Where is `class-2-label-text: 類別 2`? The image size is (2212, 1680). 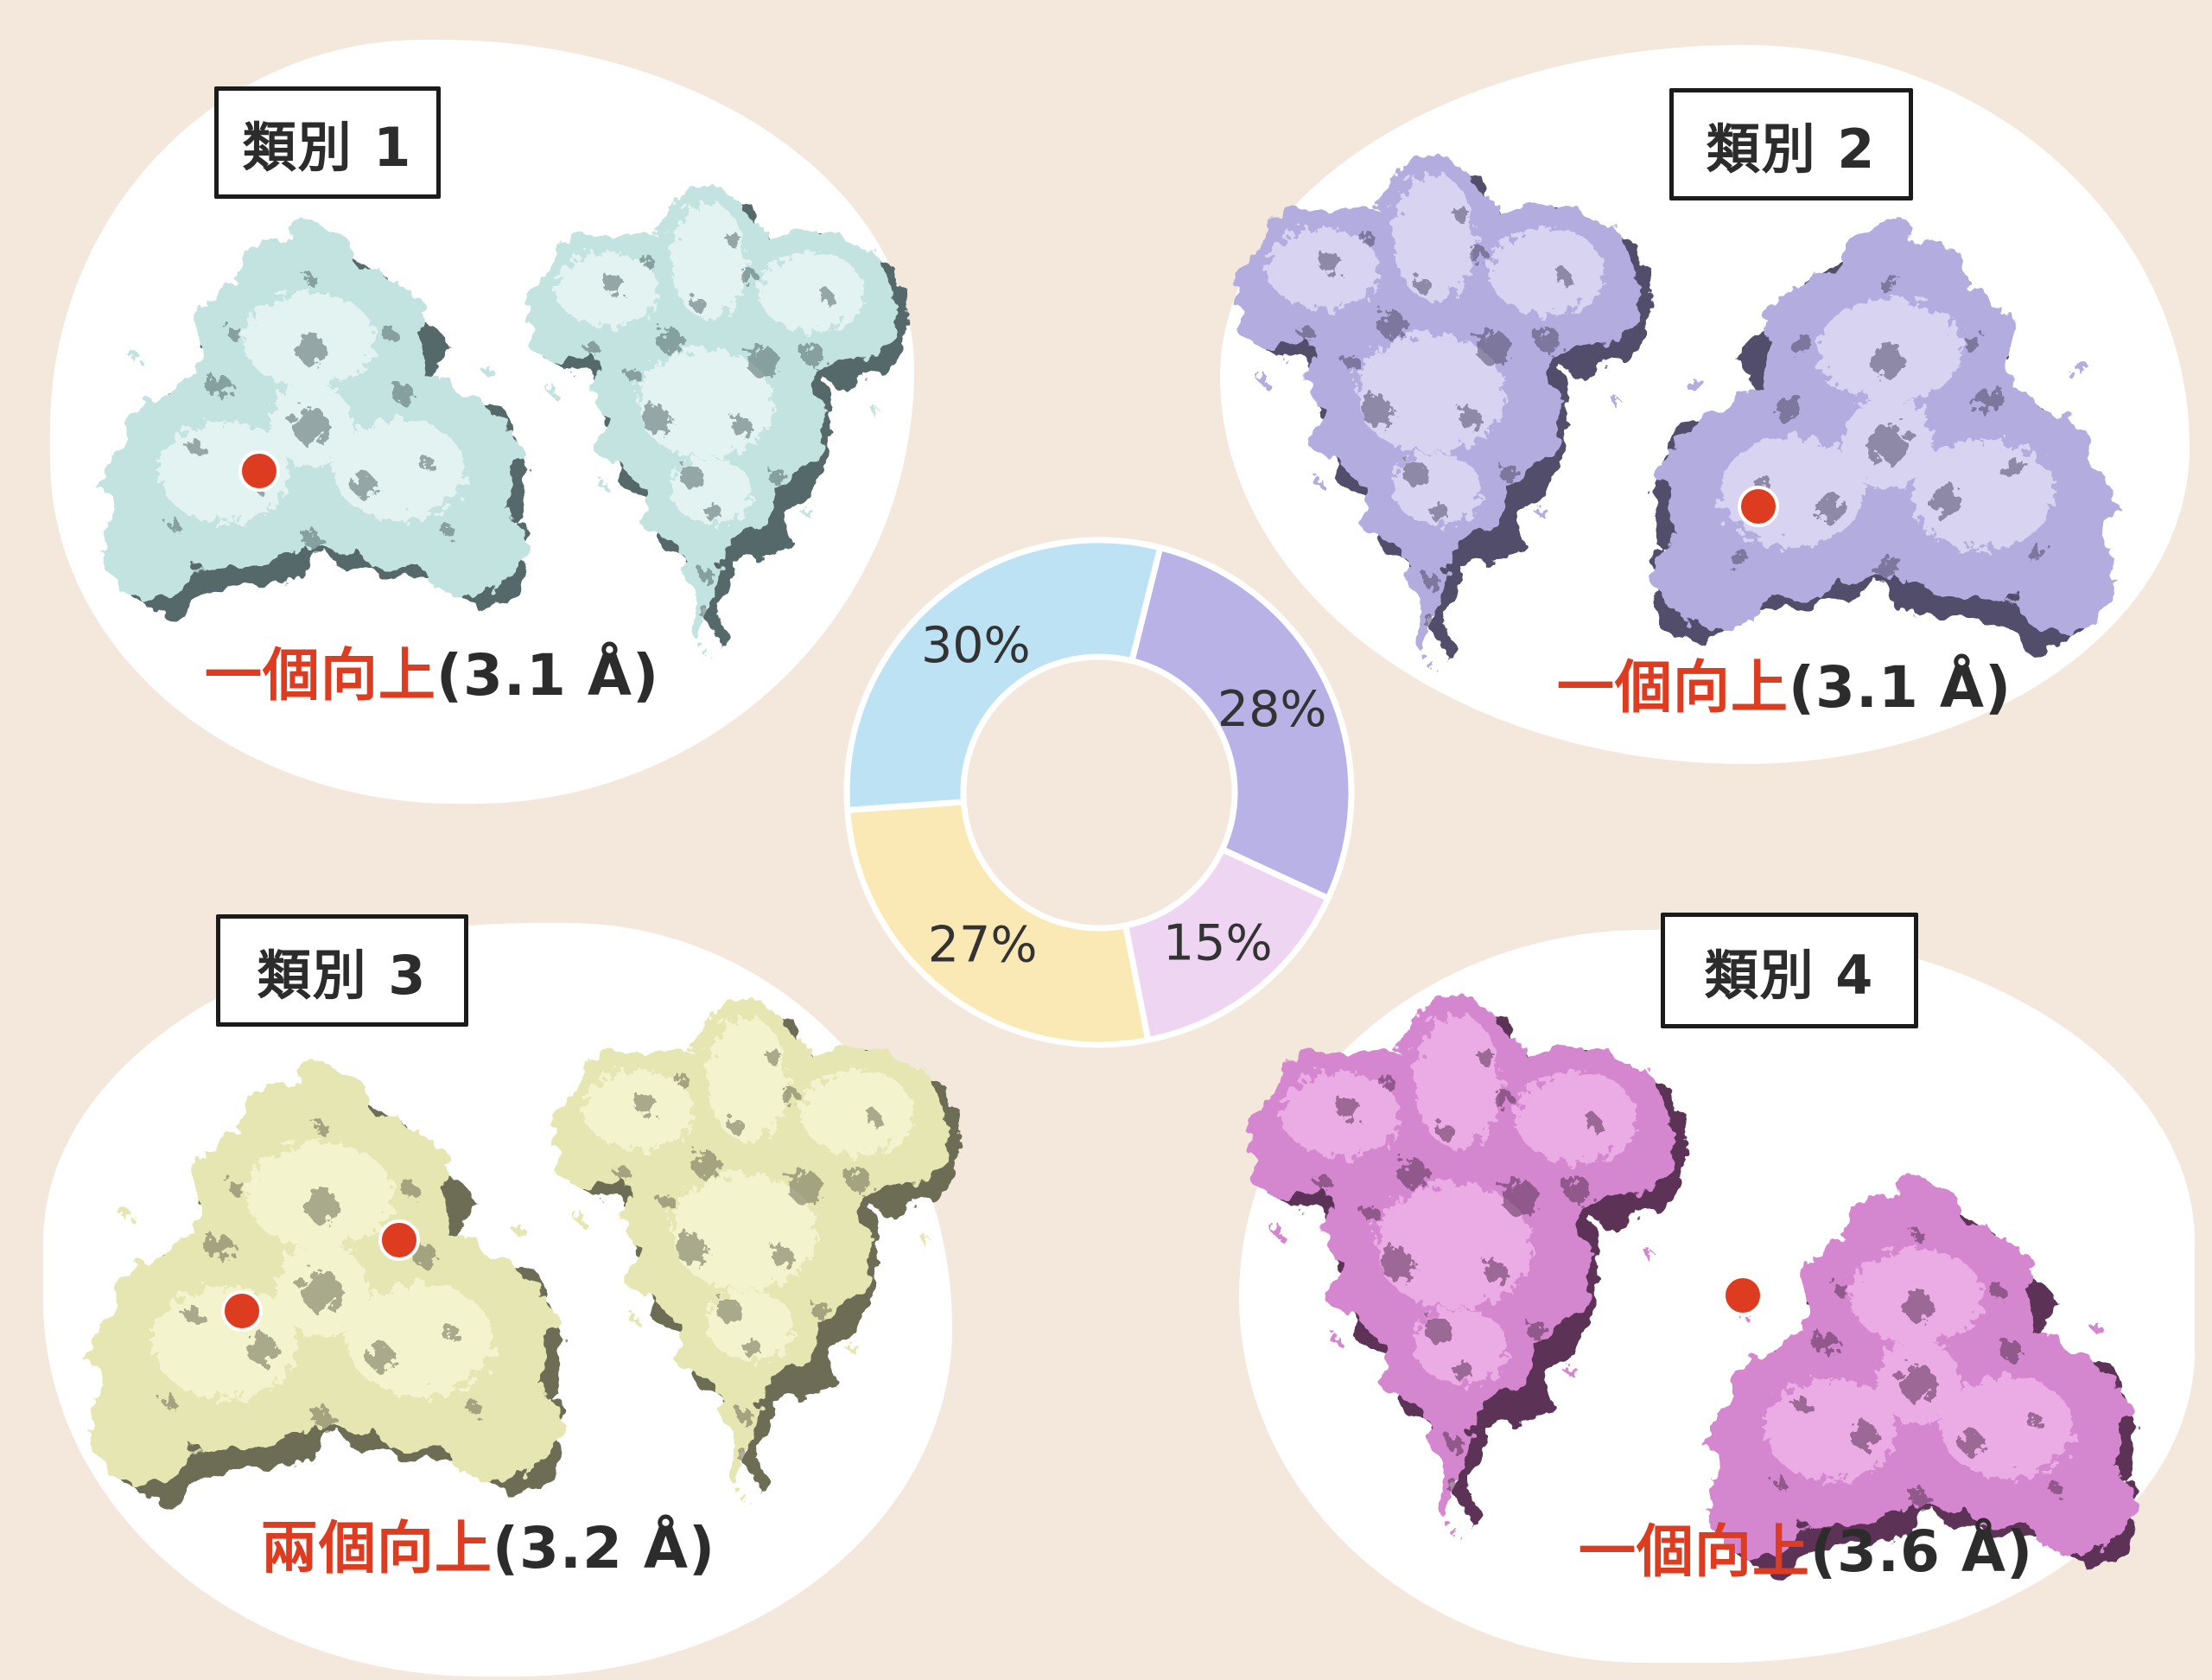
class-2-label-text: 類別 2 is located at coordinates (1792, 149).